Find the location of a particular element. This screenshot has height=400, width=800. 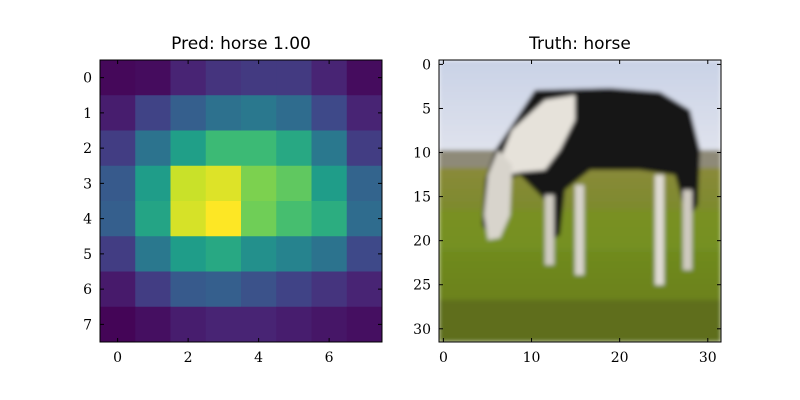

grass-dark-band is located at coordinates (580, 321).